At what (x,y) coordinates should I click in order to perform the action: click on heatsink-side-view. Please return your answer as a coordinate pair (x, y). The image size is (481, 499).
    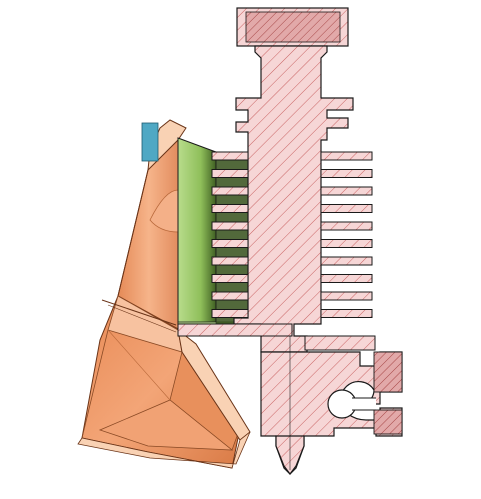
    Looking at the image, I should click on (219, 234).